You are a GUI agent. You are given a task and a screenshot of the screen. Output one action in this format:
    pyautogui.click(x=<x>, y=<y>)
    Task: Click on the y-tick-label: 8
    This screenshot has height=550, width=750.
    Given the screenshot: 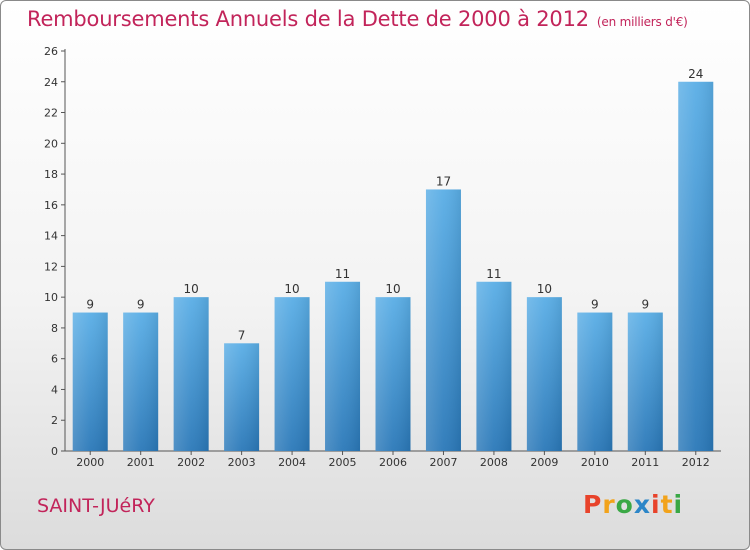 What is the action you would take?
    pyautogui.click(x=54, y=328)
    